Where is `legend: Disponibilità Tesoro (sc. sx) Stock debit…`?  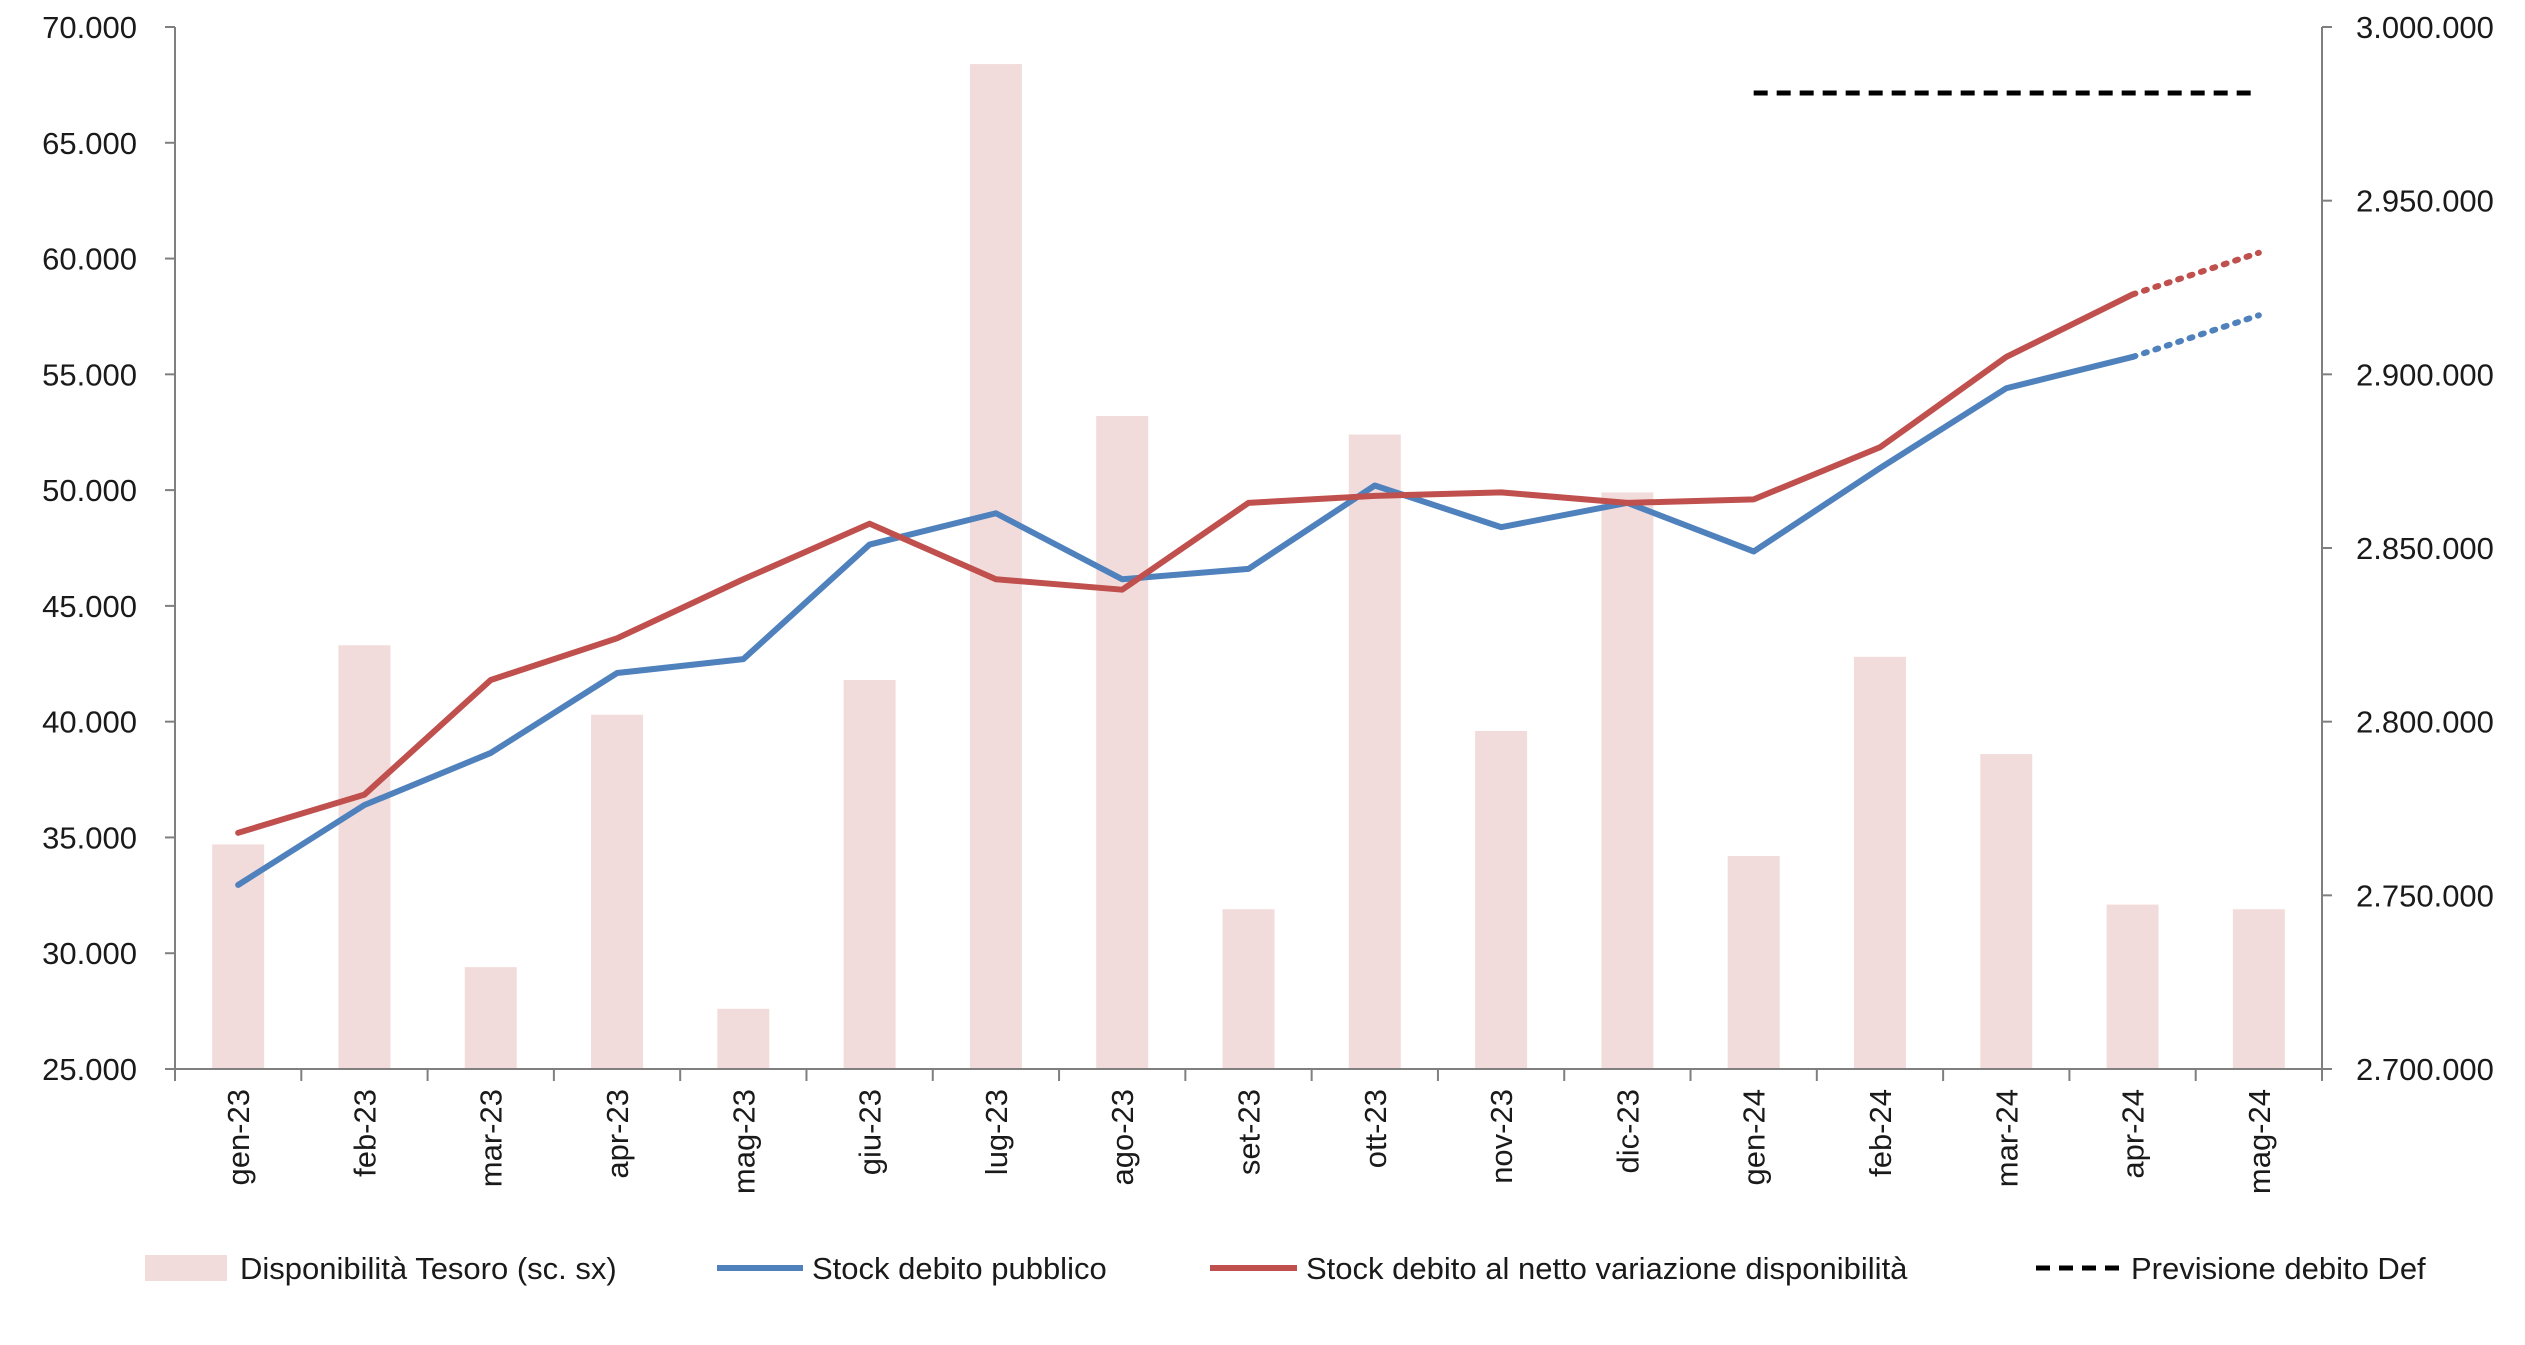
legend: Disponibilità Tesoro (sc. sx) Stock debit… is located at coordinates (1285, 1268).